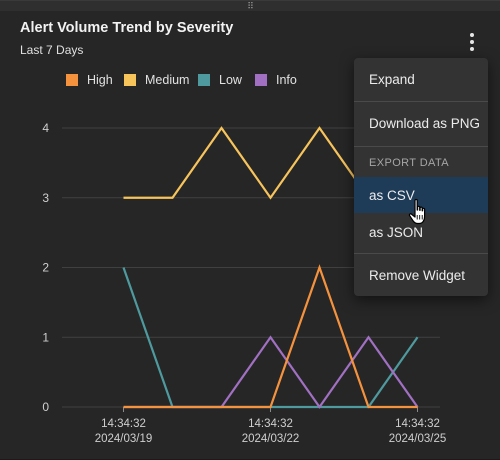 This screenshot has height=460, width=500. What do you see at coordinates (45, 198) in the screenshot?
I see `y-tick-label: 3` at bounding box center [45, 198].